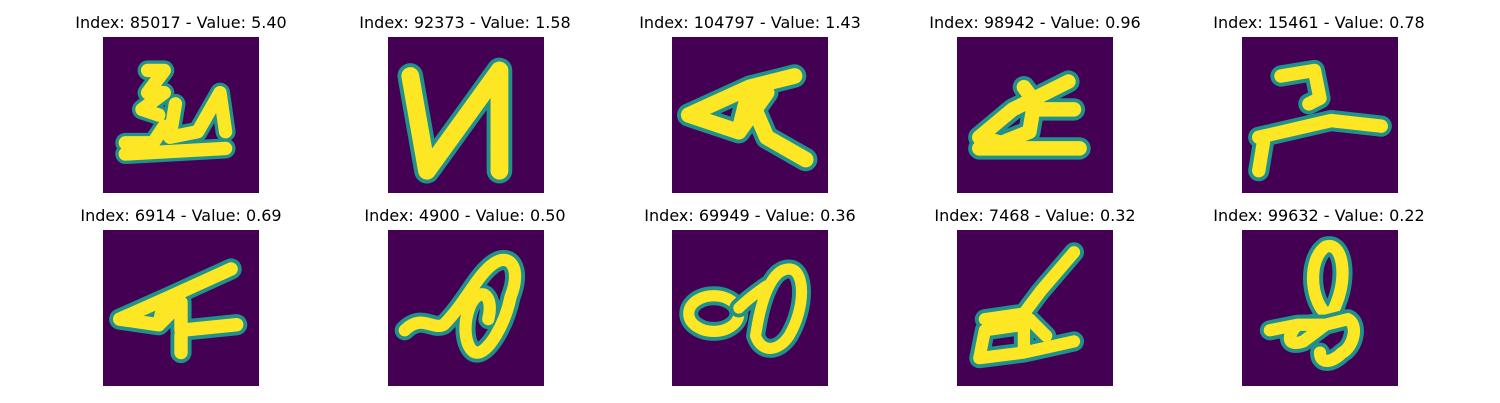  Describe the element at coordinates (181, 22) in the screenshot. I see `panel-title: Index: 85017 - Value: 5.40` at that location.